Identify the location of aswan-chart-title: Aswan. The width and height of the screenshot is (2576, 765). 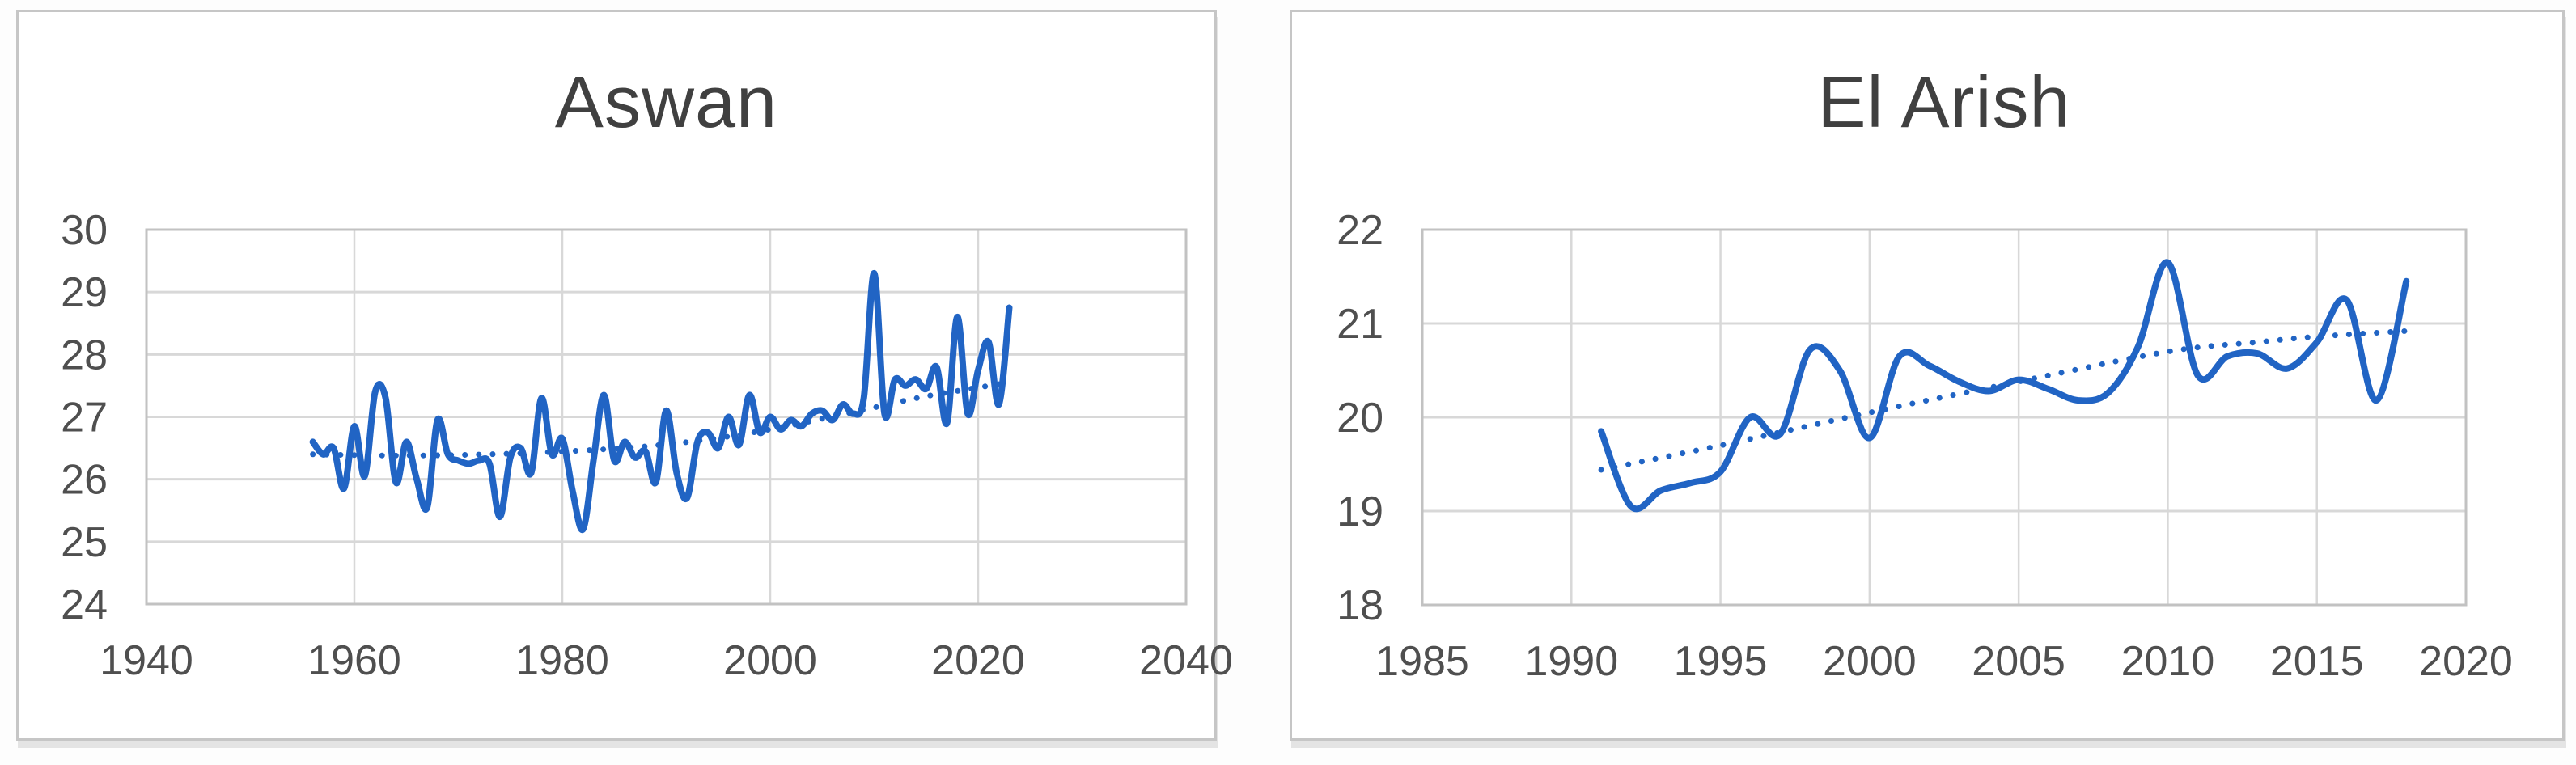
(666, 103).